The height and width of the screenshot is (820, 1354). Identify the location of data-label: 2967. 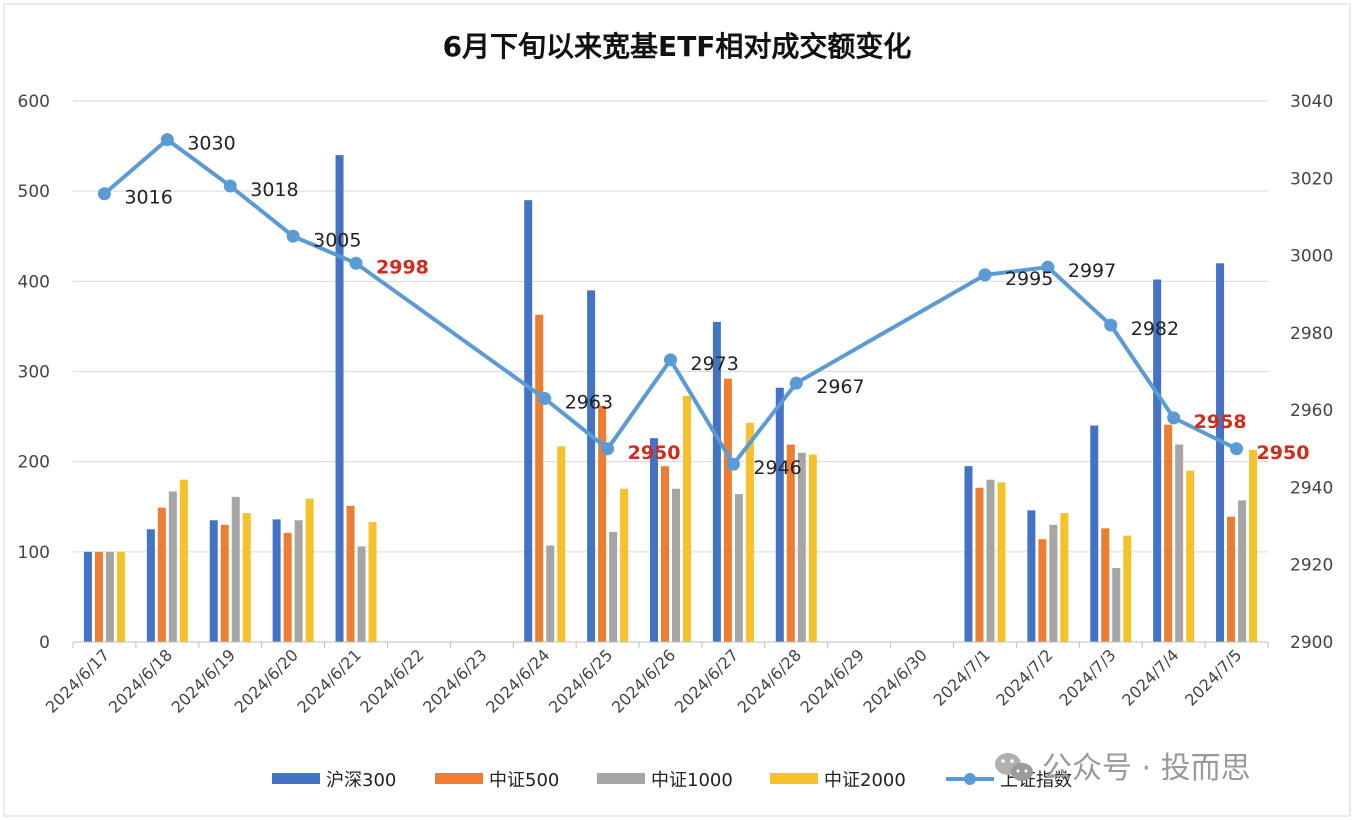
(840, 387).